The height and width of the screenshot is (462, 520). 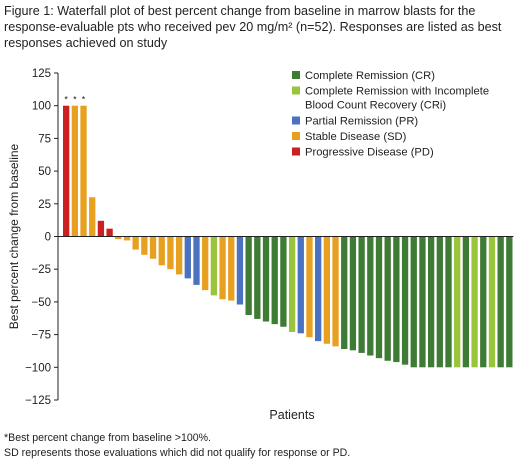 I want to click on y-tick-label: −25, so click(x=41, y=270).